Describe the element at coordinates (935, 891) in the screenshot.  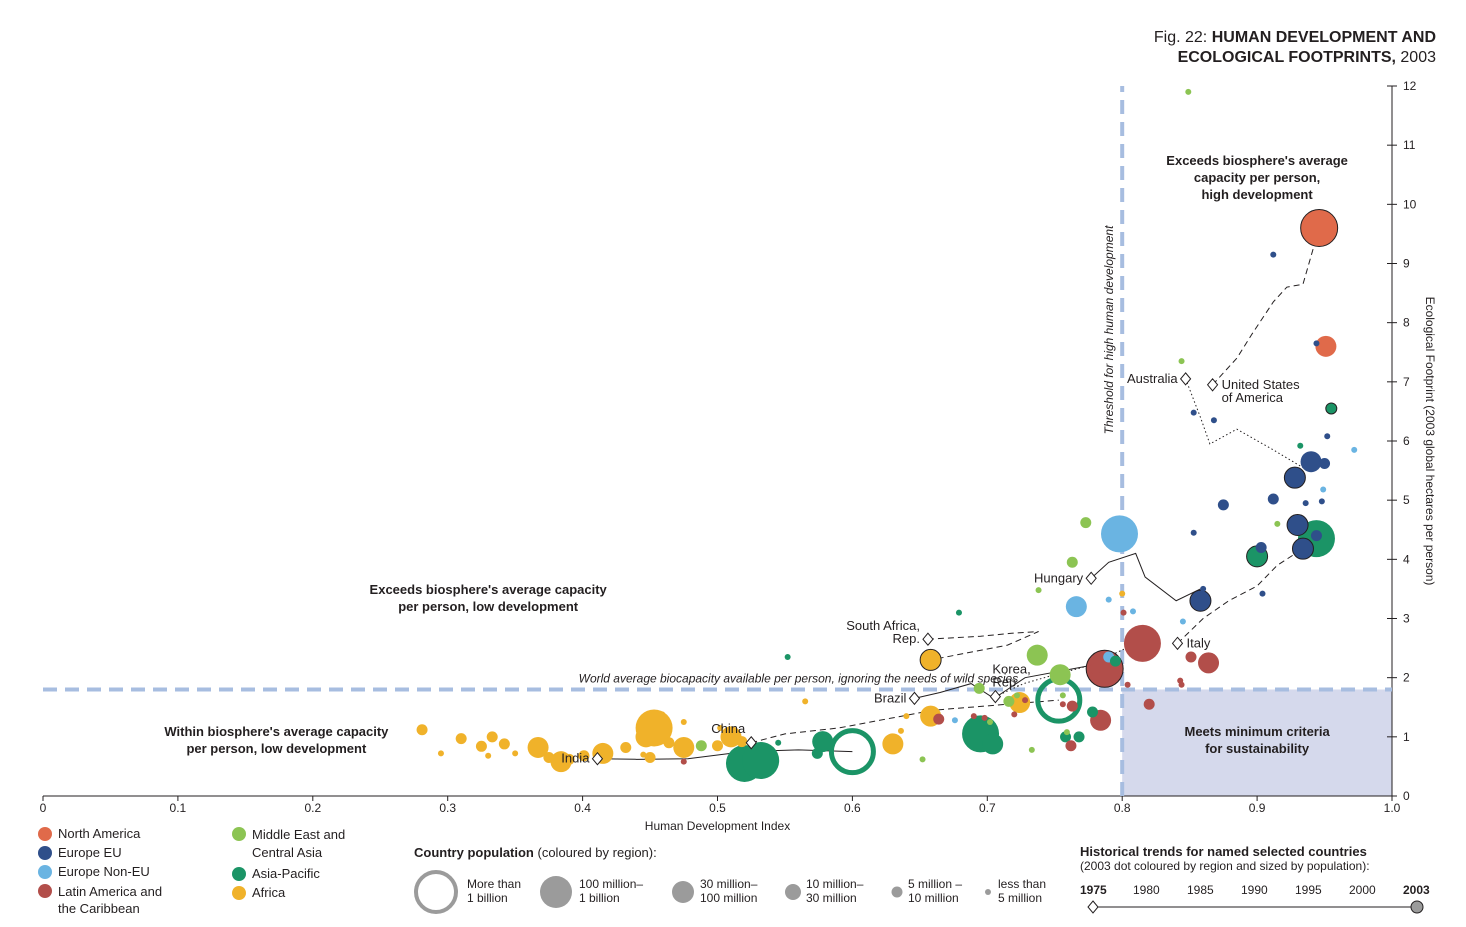
I see `population-label-5: 5 million –10 million` at that location.